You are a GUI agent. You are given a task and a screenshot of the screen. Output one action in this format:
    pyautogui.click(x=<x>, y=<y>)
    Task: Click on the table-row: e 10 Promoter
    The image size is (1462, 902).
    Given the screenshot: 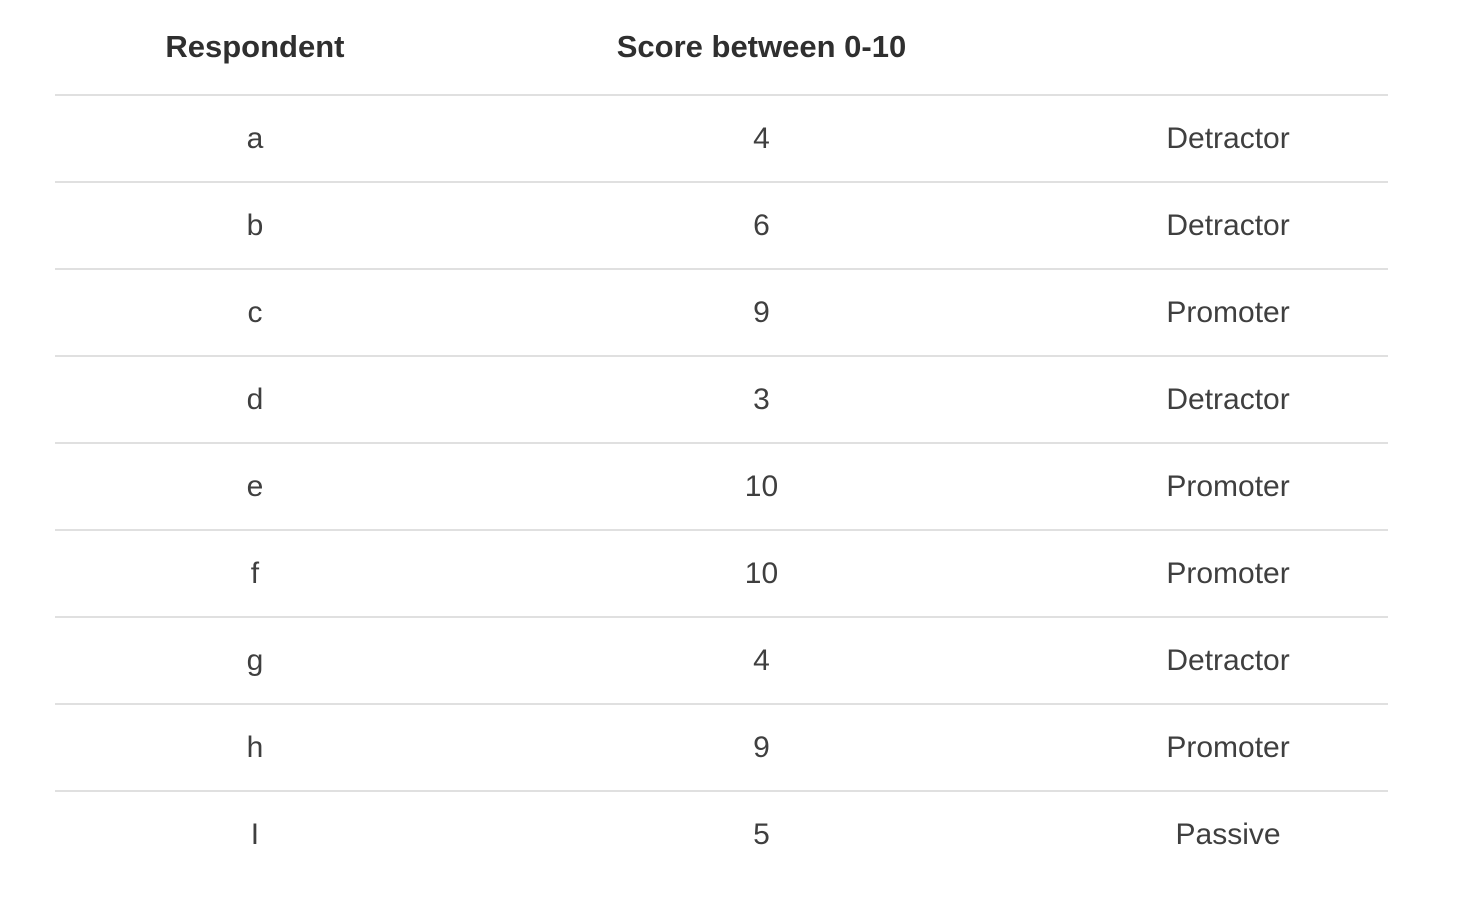 What is the action you would take?
    pyautogui.click(x=721, y=487)
    